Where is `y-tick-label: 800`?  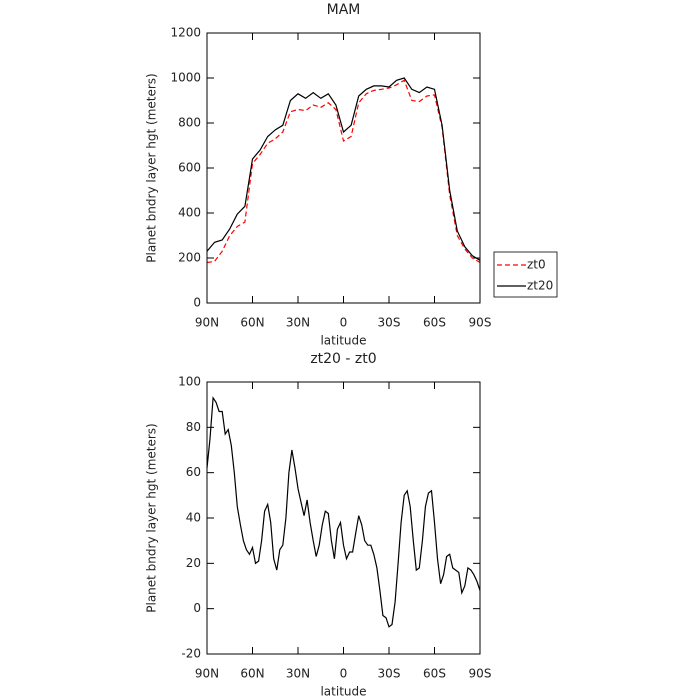
y-tick-label: 800 is located at coordinates (189, 123).